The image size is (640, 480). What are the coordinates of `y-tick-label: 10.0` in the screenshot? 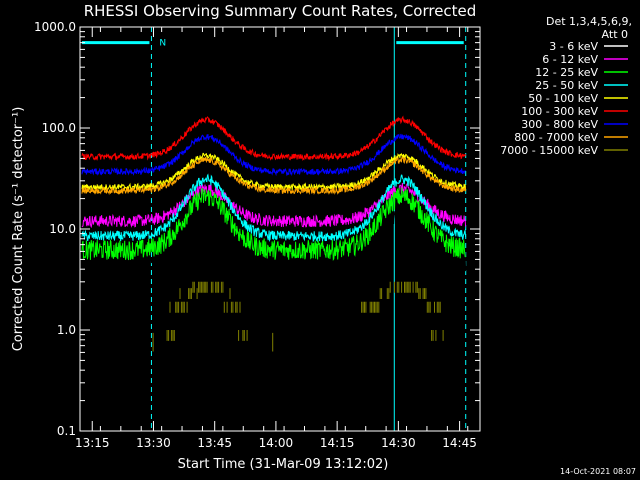 It's located at (62, 229).